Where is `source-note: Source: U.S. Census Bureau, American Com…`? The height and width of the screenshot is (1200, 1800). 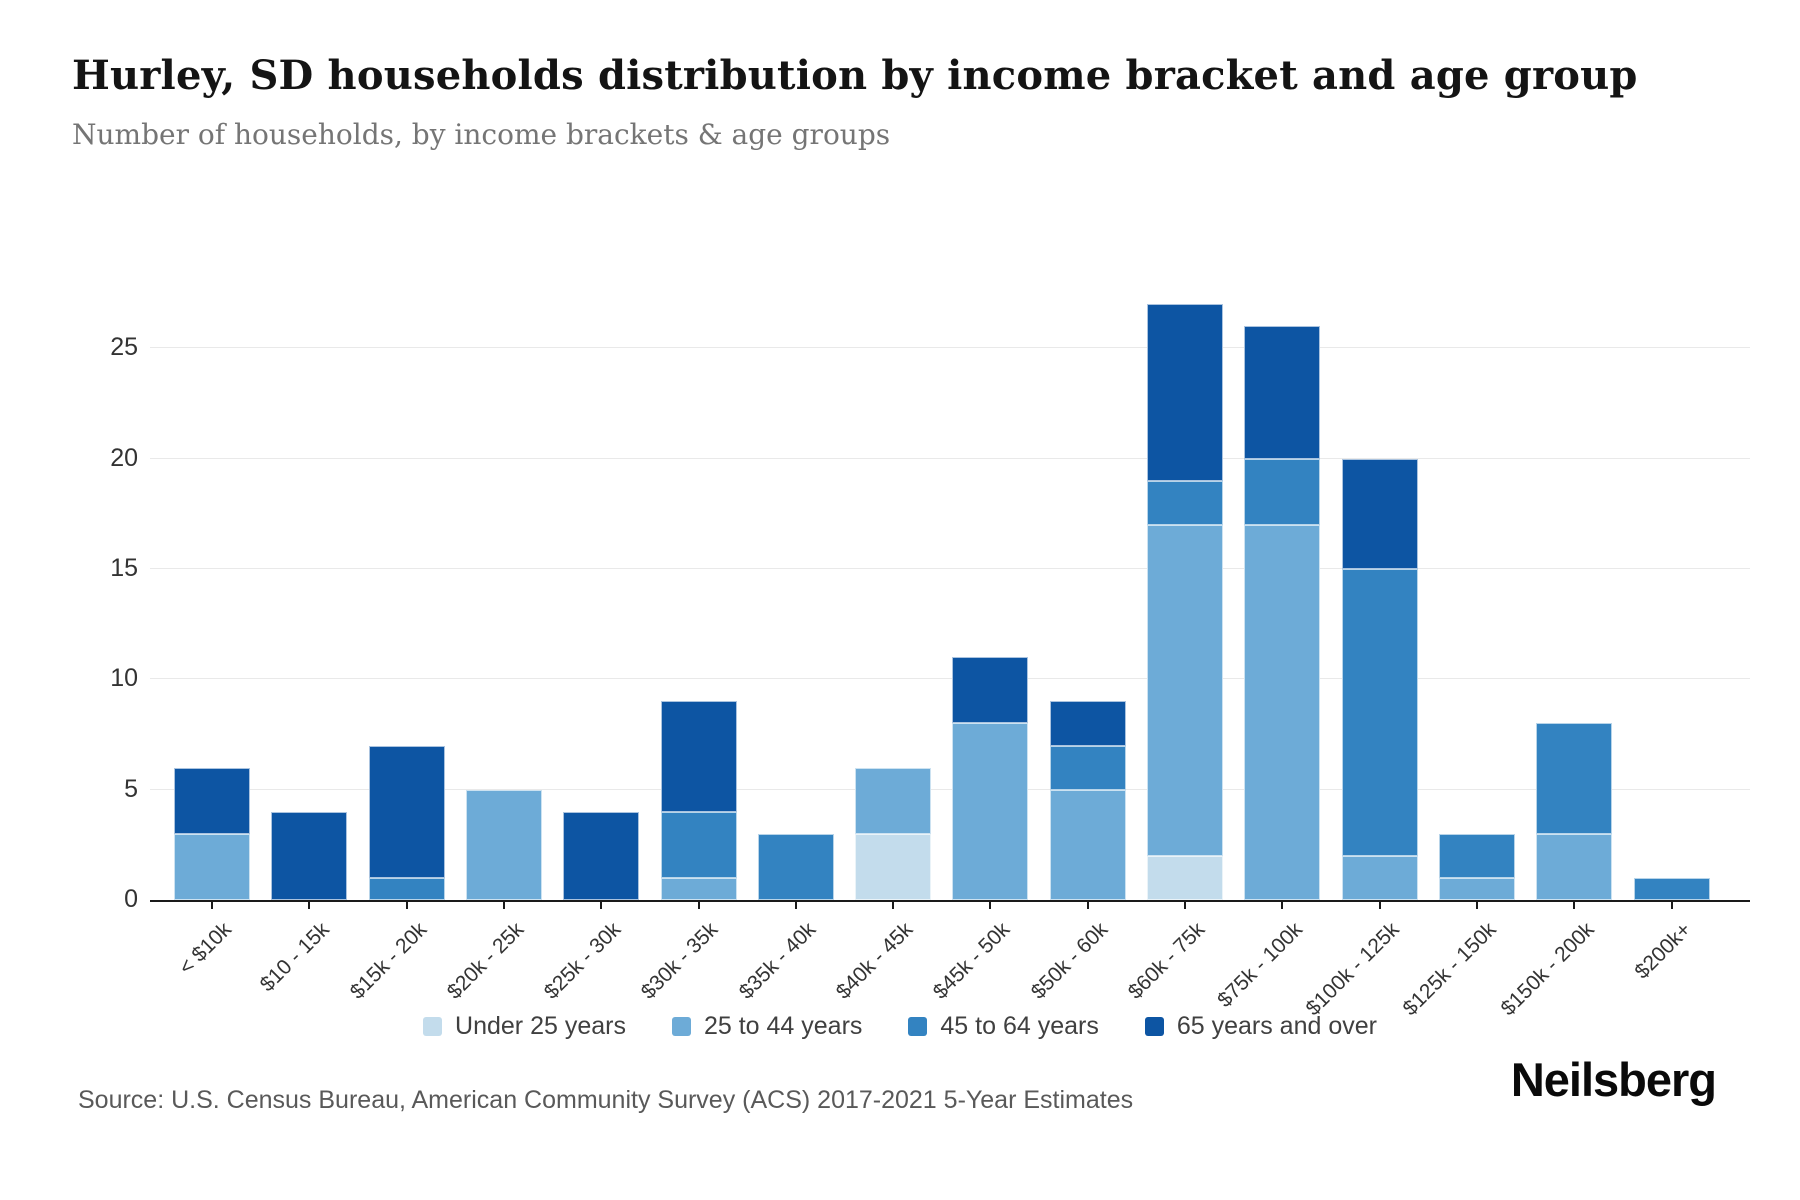 source-note: Source: U.S. Census Bureau, American Com… is located at coordinates (606, 1100).